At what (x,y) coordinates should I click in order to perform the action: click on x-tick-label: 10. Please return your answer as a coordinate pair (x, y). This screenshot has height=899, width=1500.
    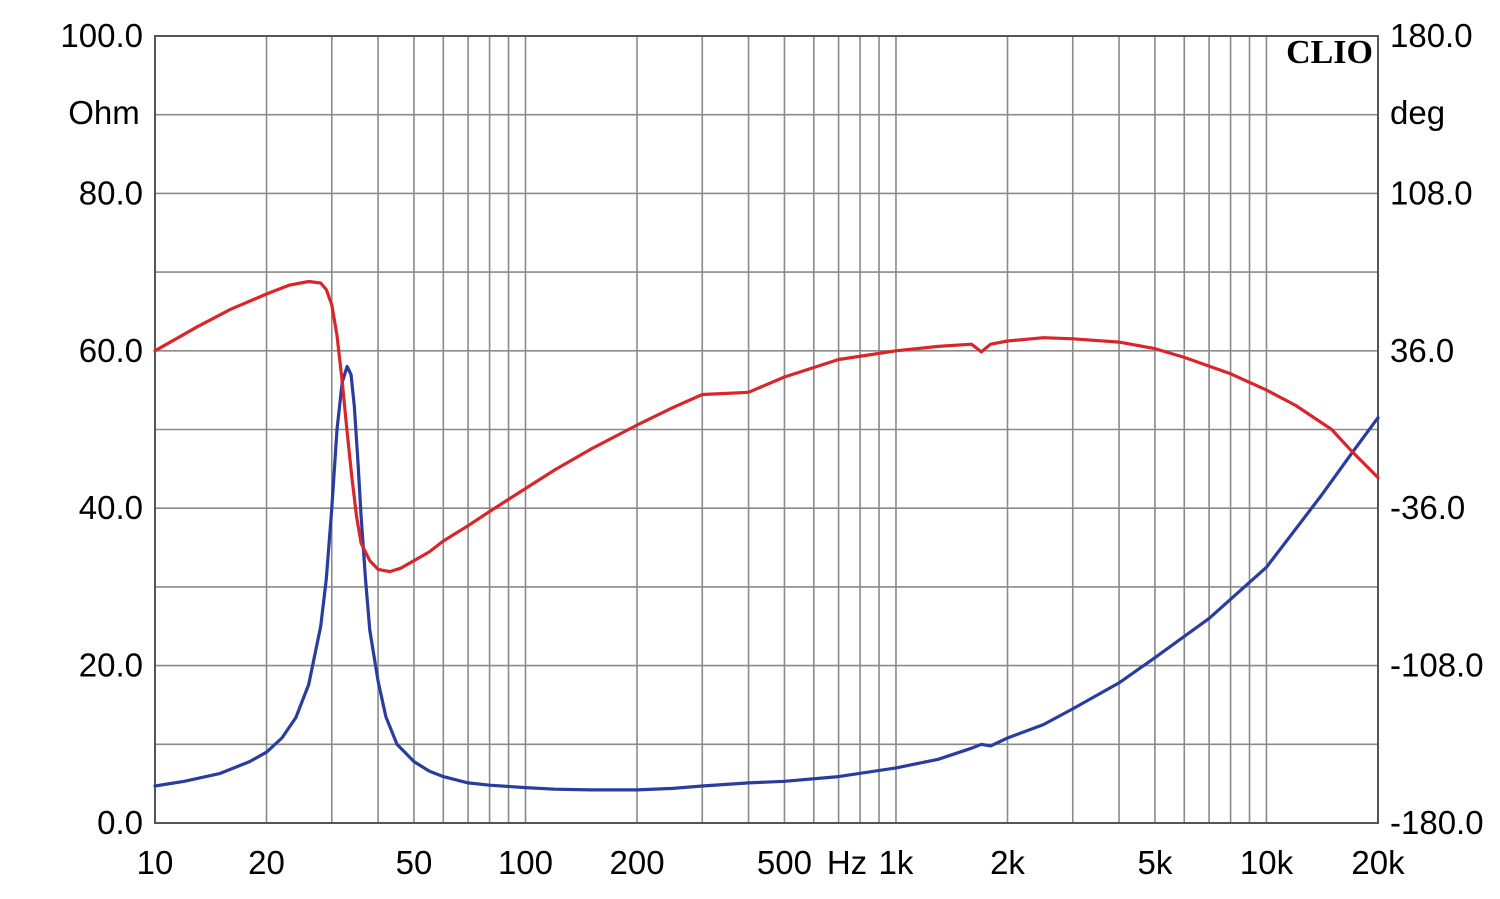
    Looking at the image, I should click on (155, 862).